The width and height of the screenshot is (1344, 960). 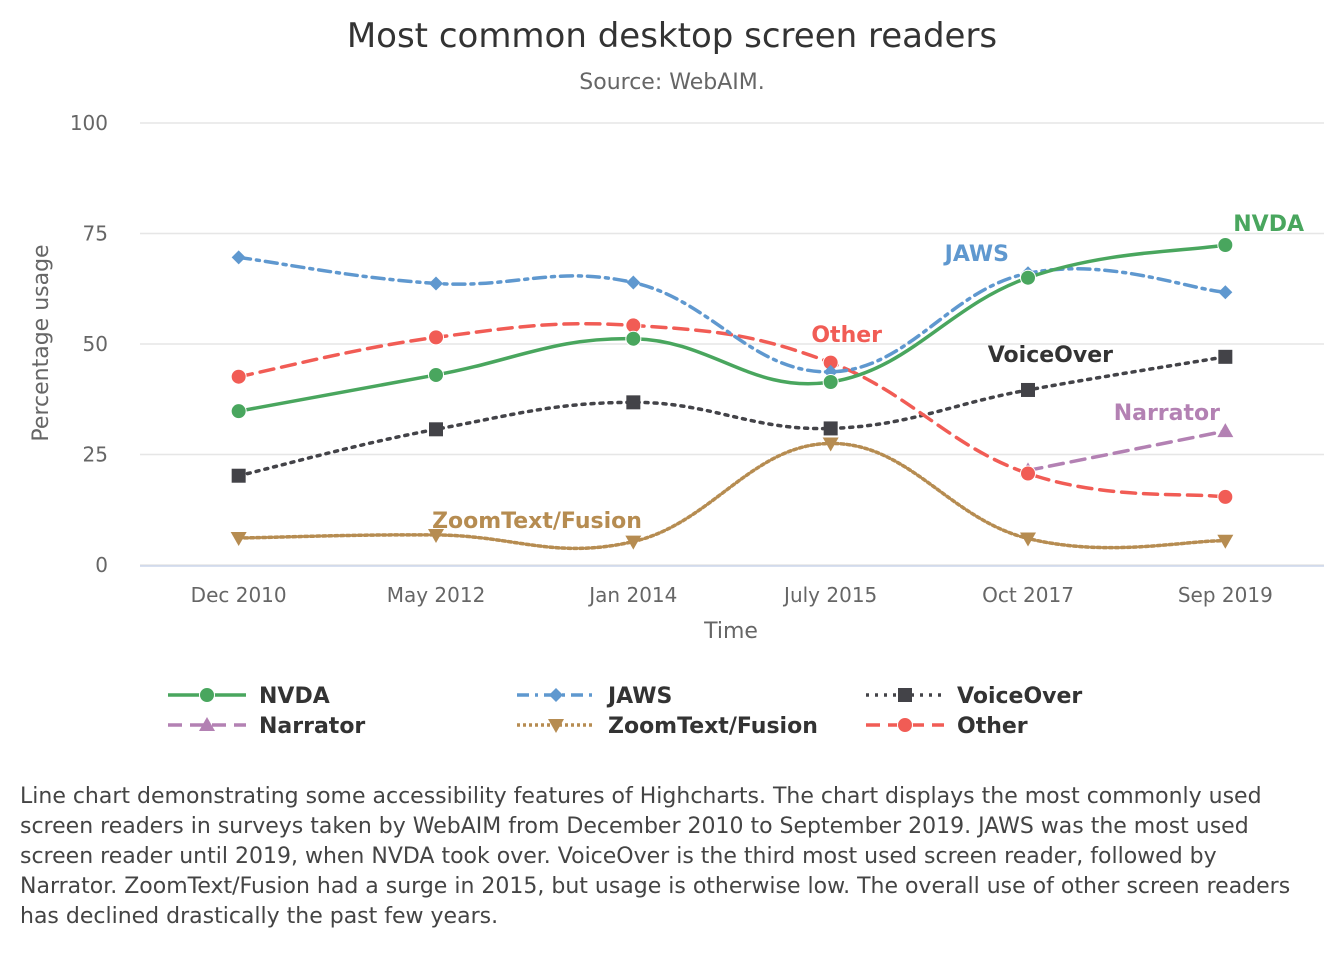 I want to click on y-axis-title: Percentage usage, so click(x=41, y=342).